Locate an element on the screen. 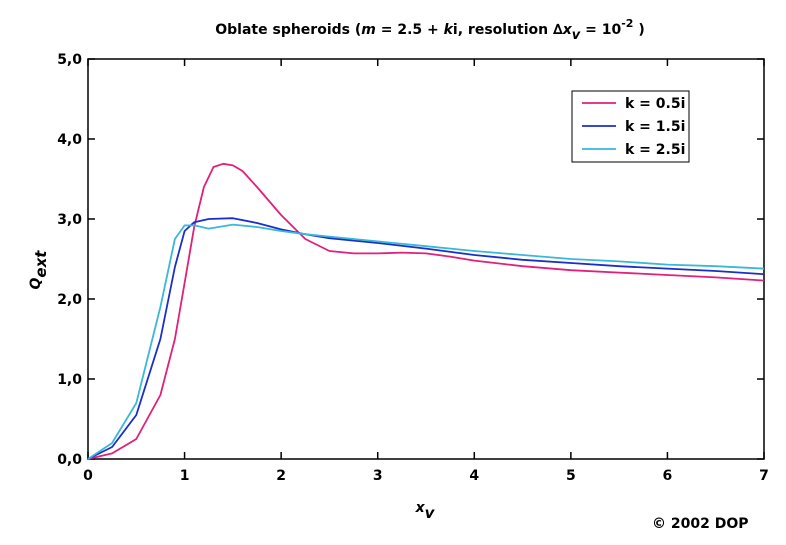 The height and width of the screenshot is (545, 786). x-label-part: v is located at coordinates (430, 513).